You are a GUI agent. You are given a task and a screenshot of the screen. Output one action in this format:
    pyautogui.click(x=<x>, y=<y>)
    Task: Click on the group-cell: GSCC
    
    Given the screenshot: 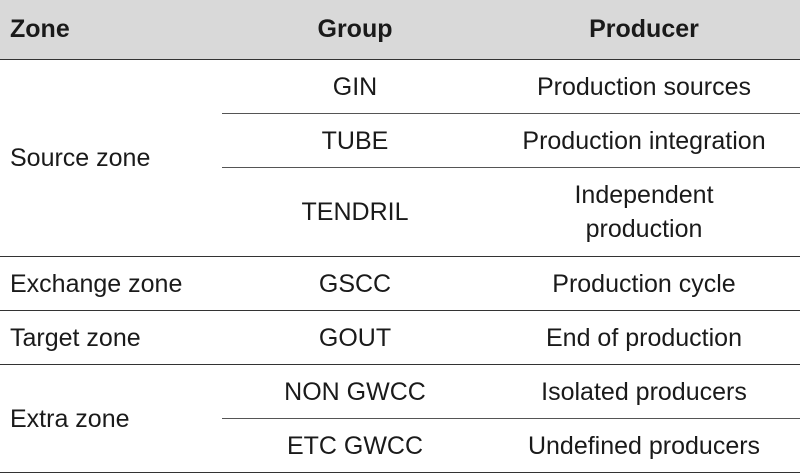 What is the action you would take?
    pyautogui.click(x=355, y=283)
    